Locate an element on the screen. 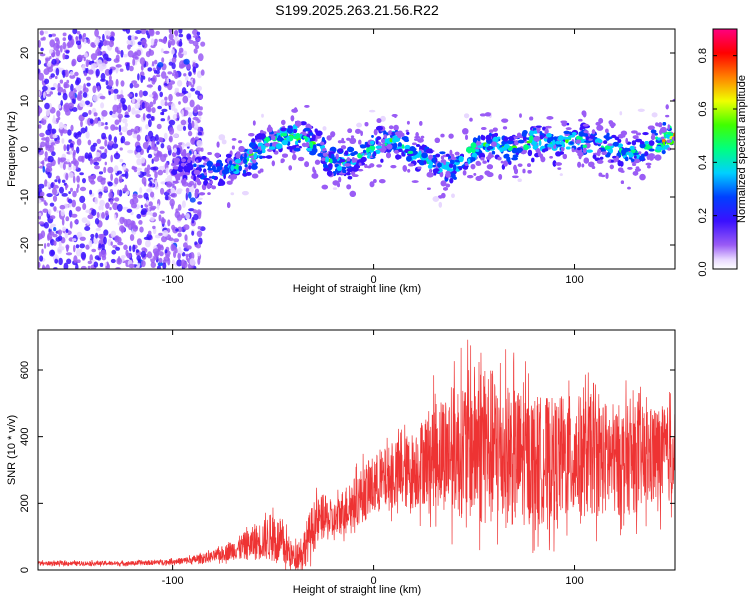  x-tick-label: 0 is located at coordinates (374, 581).